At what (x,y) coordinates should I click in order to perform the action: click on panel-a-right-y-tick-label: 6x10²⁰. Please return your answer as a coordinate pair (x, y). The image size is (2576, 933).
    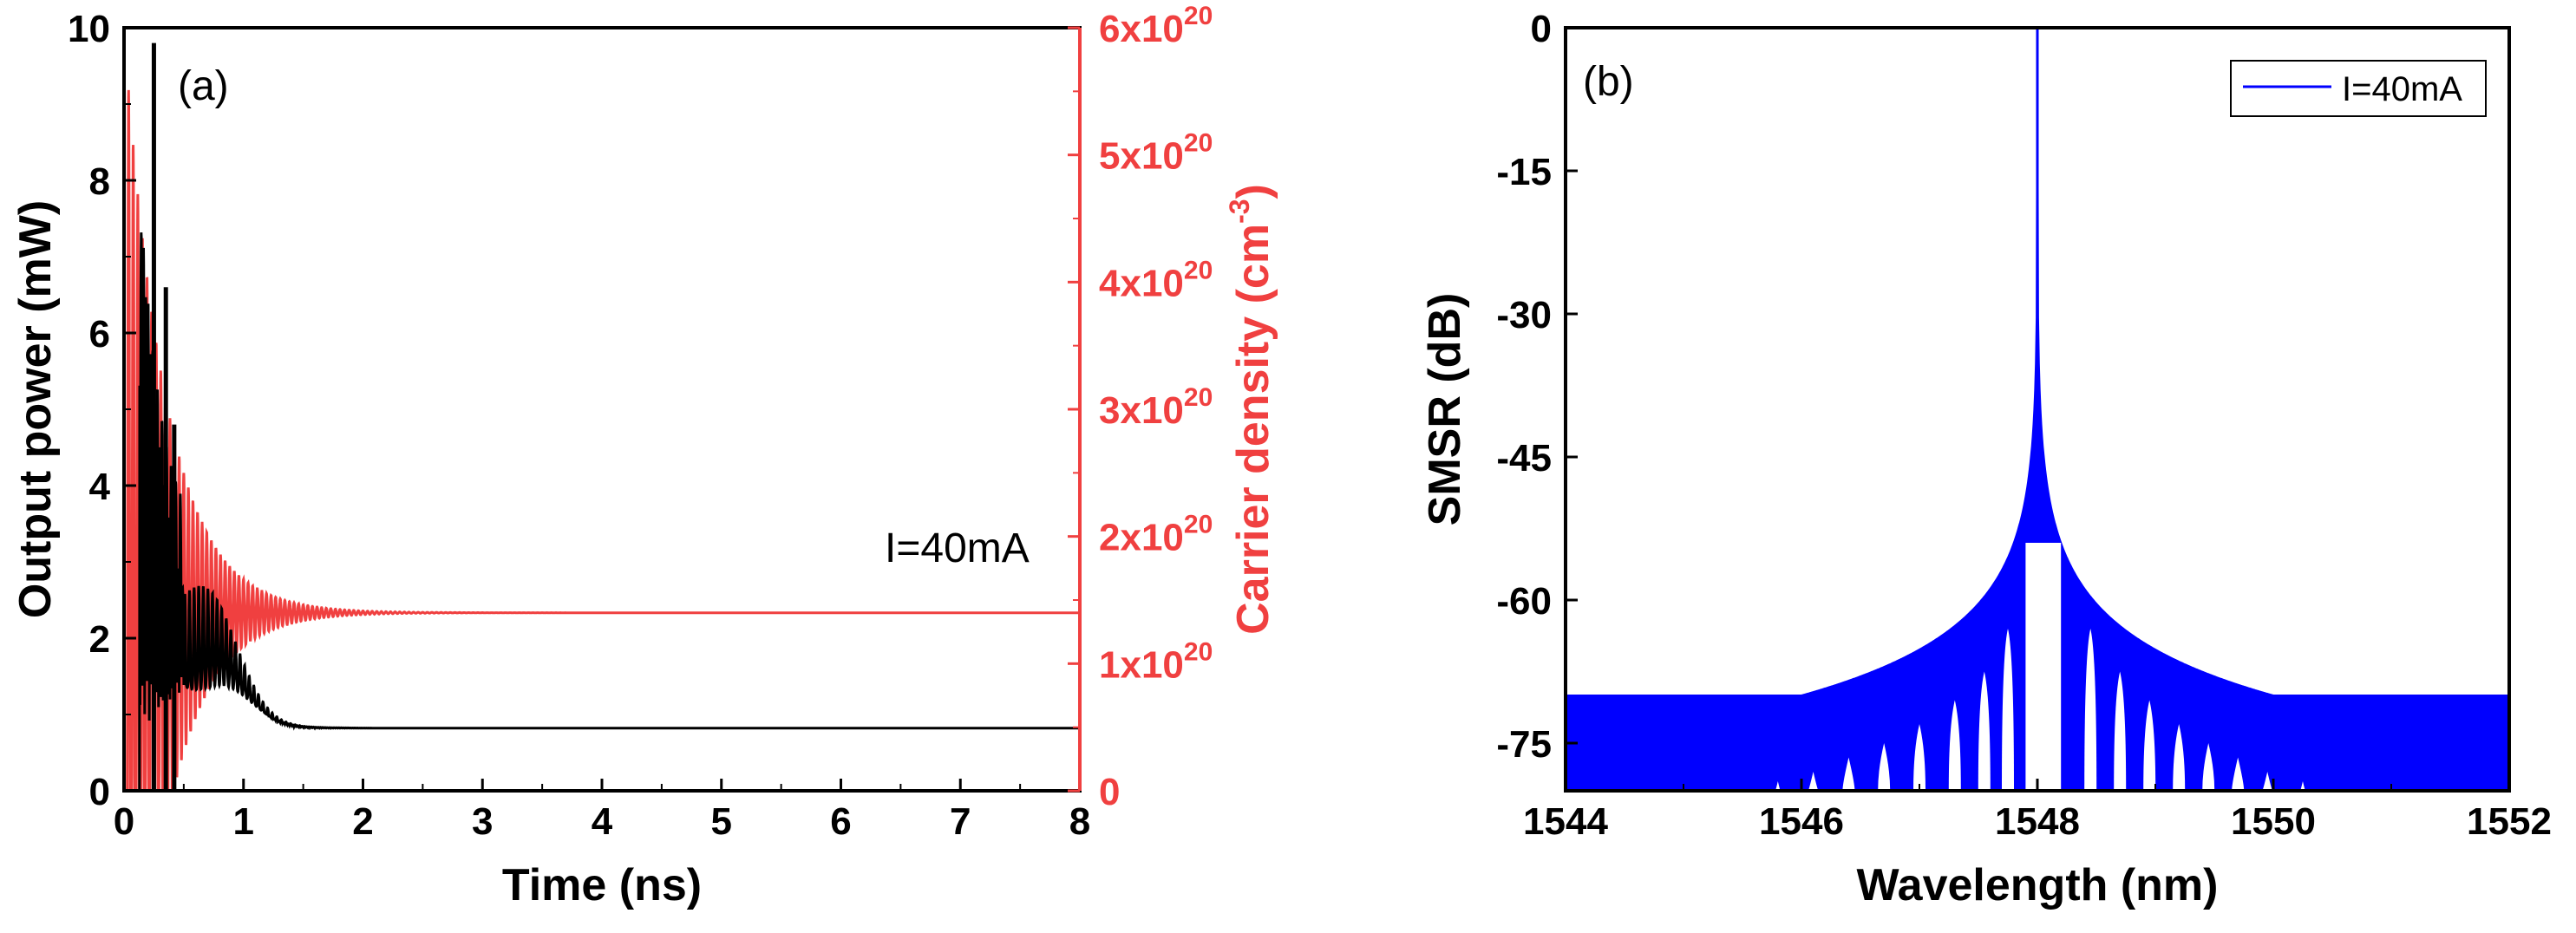
    Looking at the image, I should click on (1156, 26).